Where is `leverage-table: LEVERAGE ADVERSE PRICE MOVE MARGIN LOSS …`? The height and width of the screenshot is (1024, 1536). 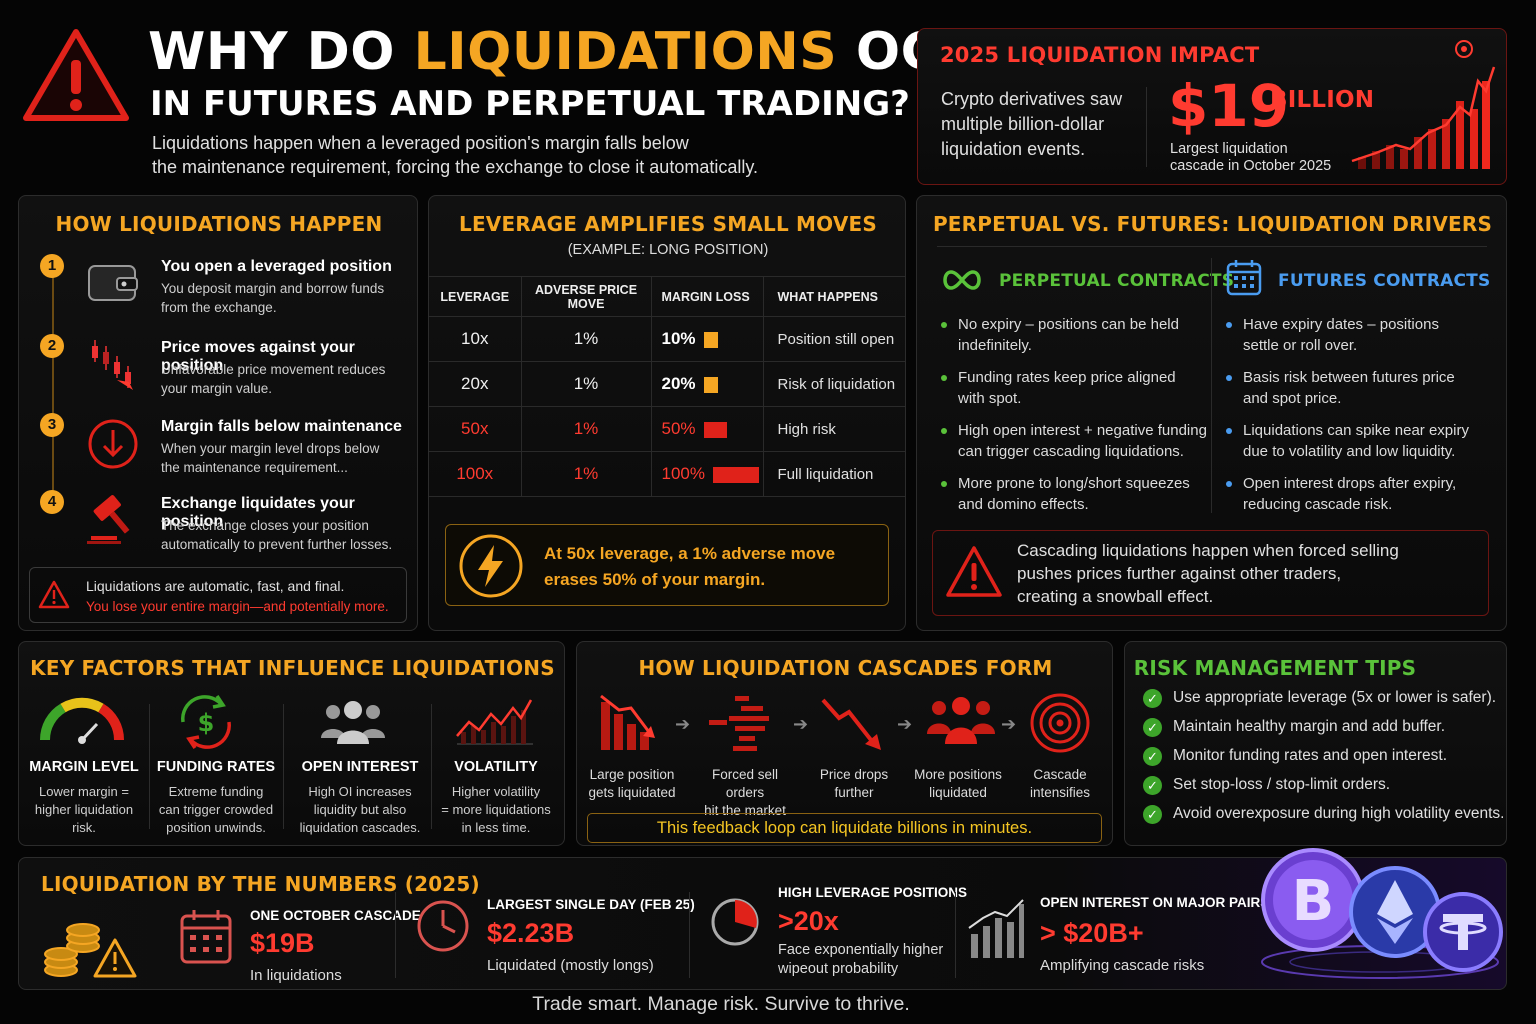
leverage-table: LEVERAGE ADVERSE PRICE MOVE MARGIN LOSS … is located at coordinates (667, 386).